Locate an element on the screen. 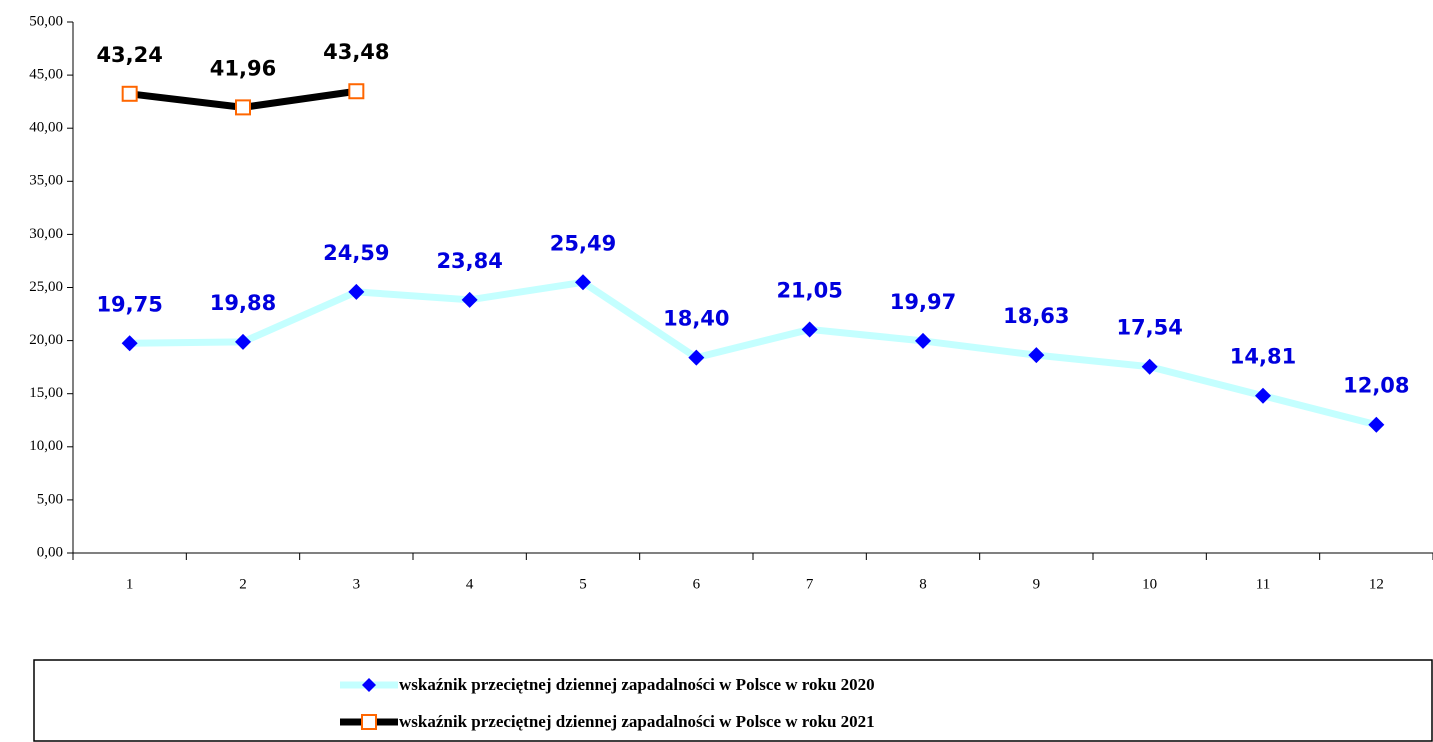 Image resolution: width=1433 pixels, height=742 pixels. data-label: 41,96 is located at coordinates (243, 68).